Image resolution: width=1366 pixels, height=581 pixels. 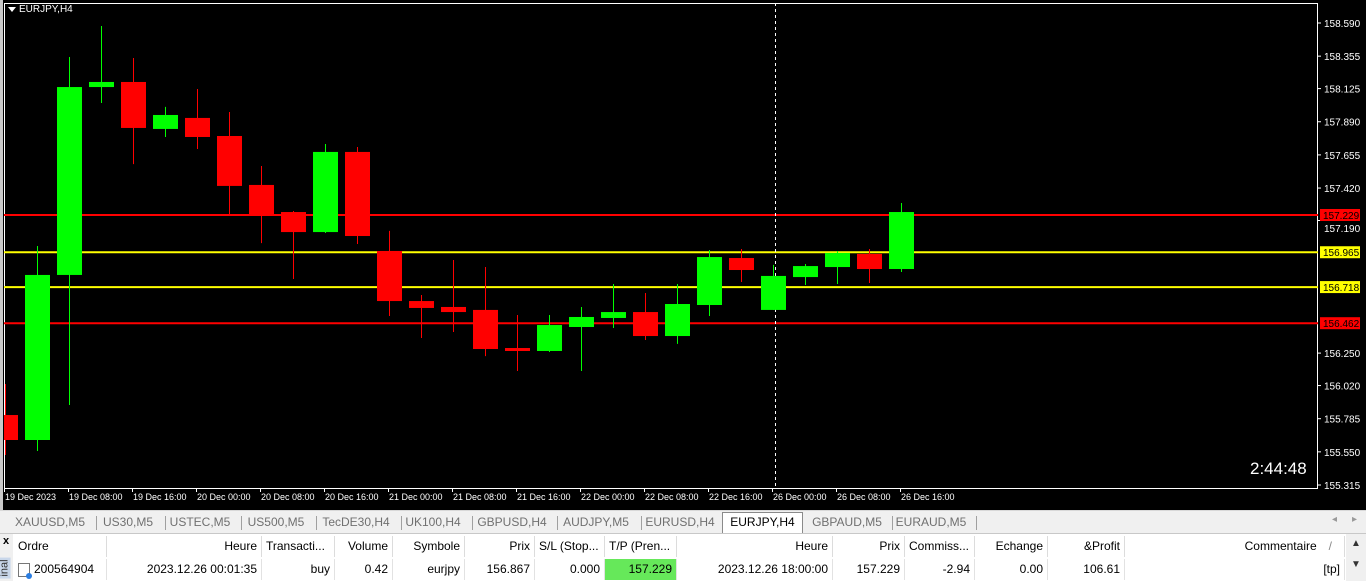 I want to click on column-header-symbole: Symbole, so click(x=429, y=546).